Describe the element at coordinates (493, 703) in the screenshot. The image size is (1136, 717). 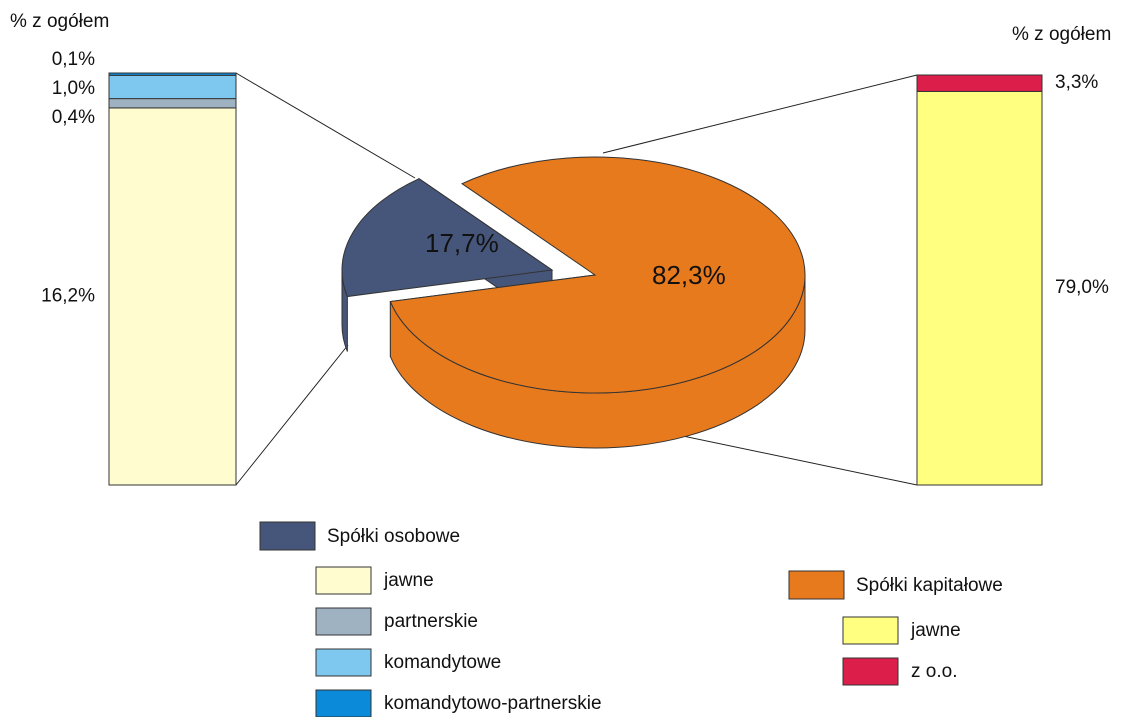
I see `legend-label: komandytowo-partnerskie` at that location.